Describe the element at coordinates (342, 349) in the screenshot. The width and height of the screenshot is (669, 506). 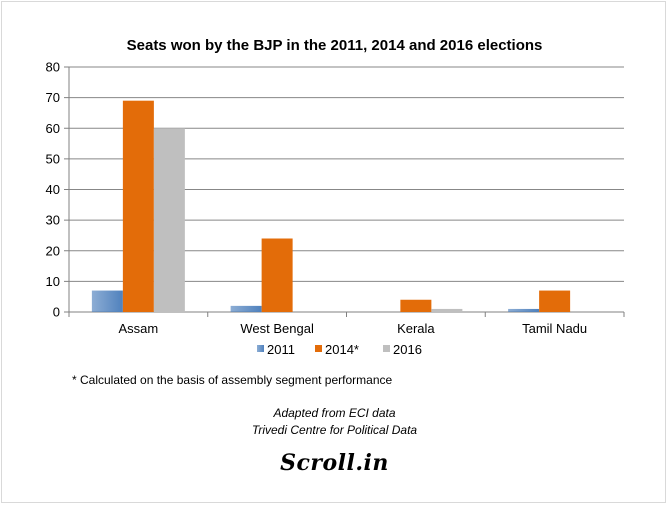
I see `legend-label-2014: 2014*` at that location.